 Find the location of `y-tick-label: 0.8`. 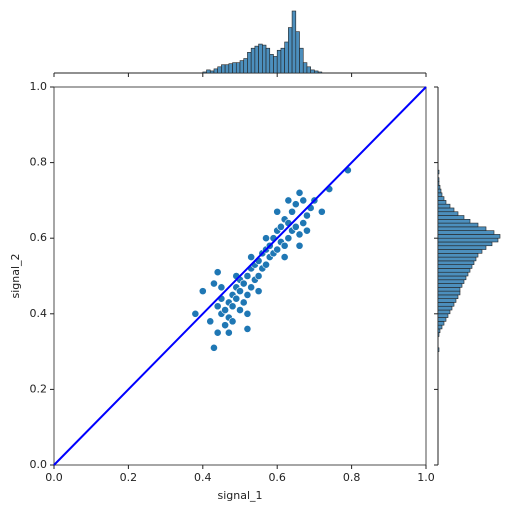

y-tick-label: 0.8 is located at coordinates (39, 162).